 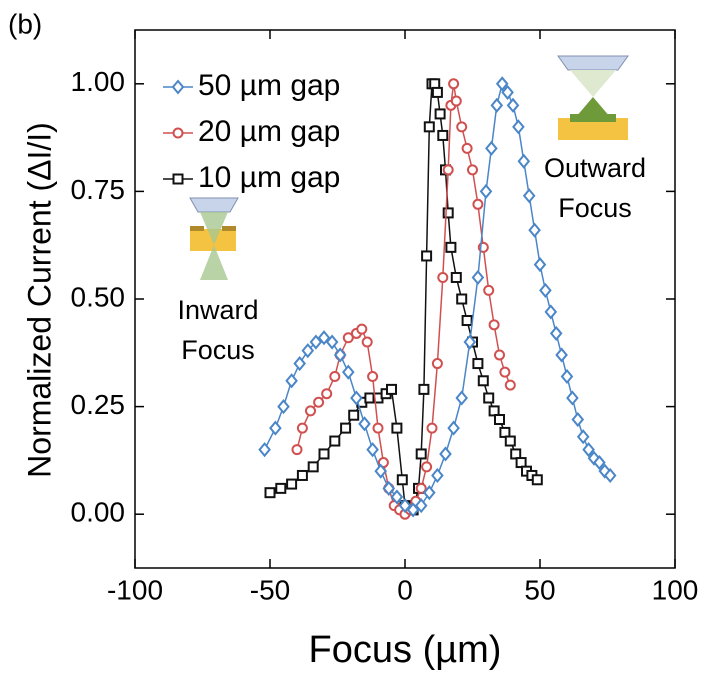 What do you see at coordinates (539, 589) in the screenshot?
I see `x-tick-label: 50` at bounding box center [539, 589].